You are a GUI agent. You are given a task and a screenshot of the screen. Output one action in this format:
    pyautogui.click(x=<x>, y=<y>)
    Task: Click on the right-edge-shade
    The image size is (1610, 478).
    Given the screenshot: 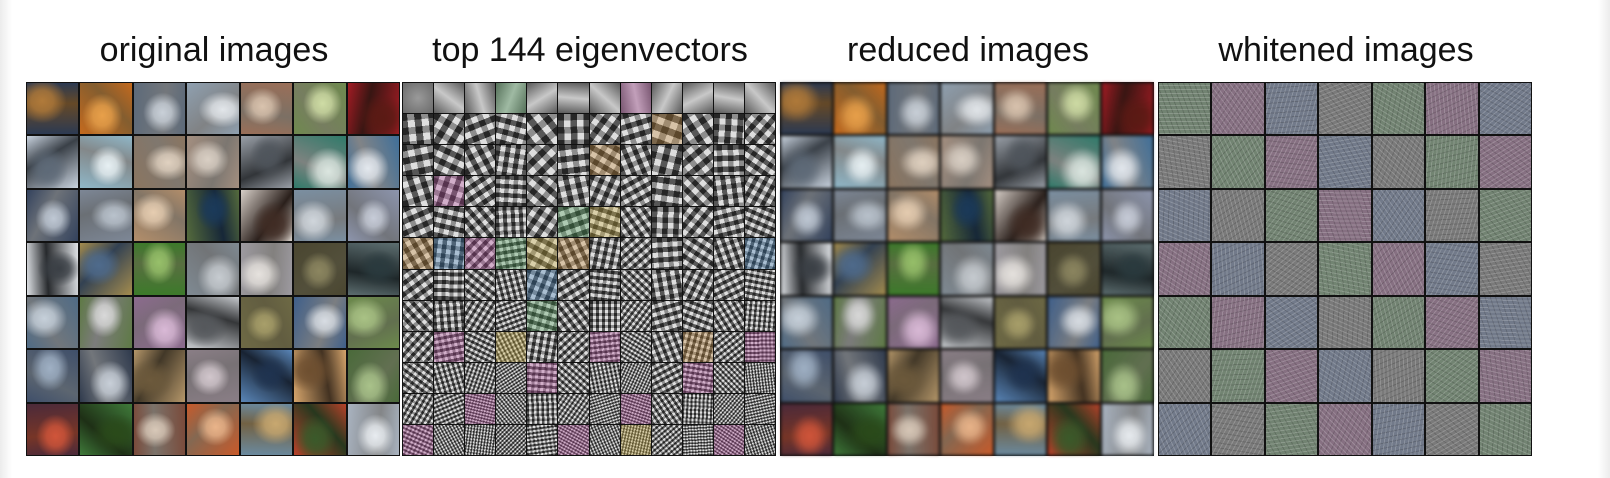 What is the action you would take?
    pyautogui.click(x=1604, y=239)
    